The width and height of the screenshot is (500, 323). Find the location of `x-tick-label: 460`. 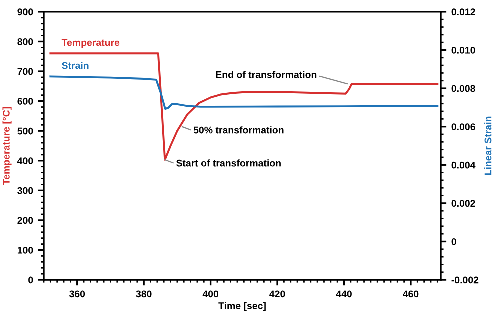

x-tick-label: 460 is located at coordinates (411, 294).